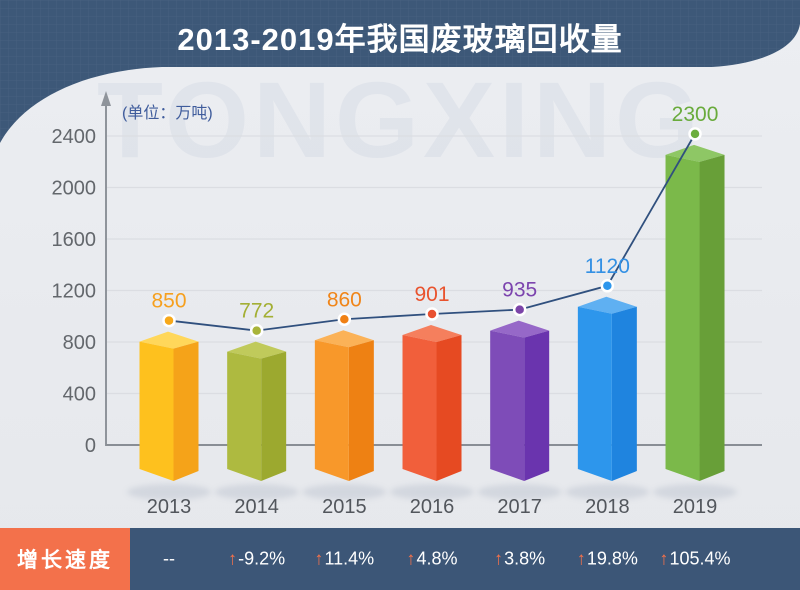 This screenshot has width=800, height=590. I want to click on value-label-2017: 935, so click(519, 290).